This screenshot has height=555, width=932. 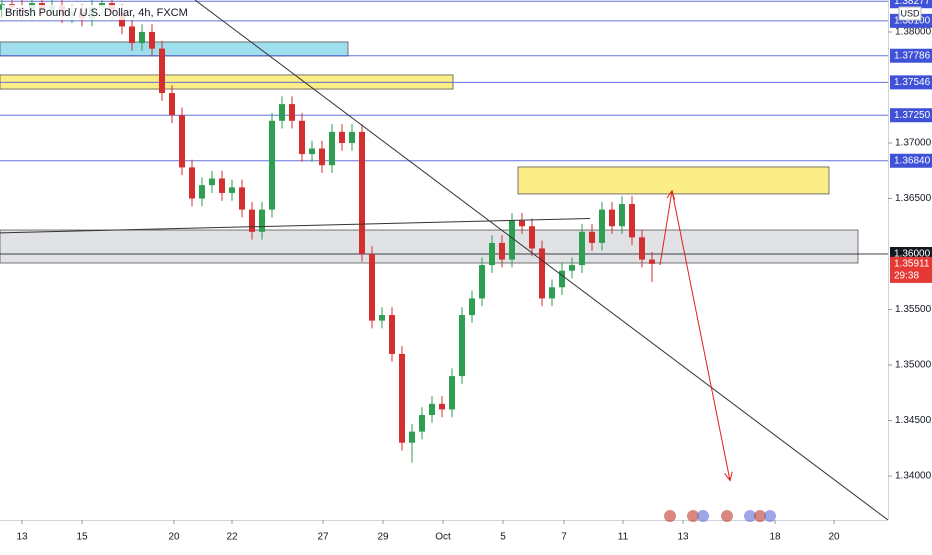 I want to click on level-label: 1.38277, so click(x=912, y=3).